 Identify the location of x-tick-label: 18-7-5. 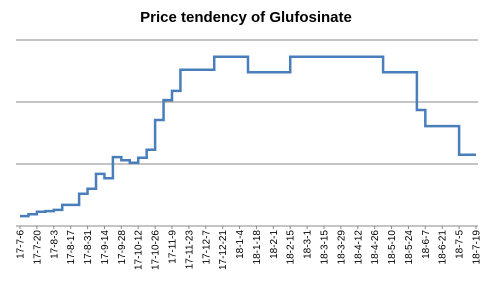
(460, 244).